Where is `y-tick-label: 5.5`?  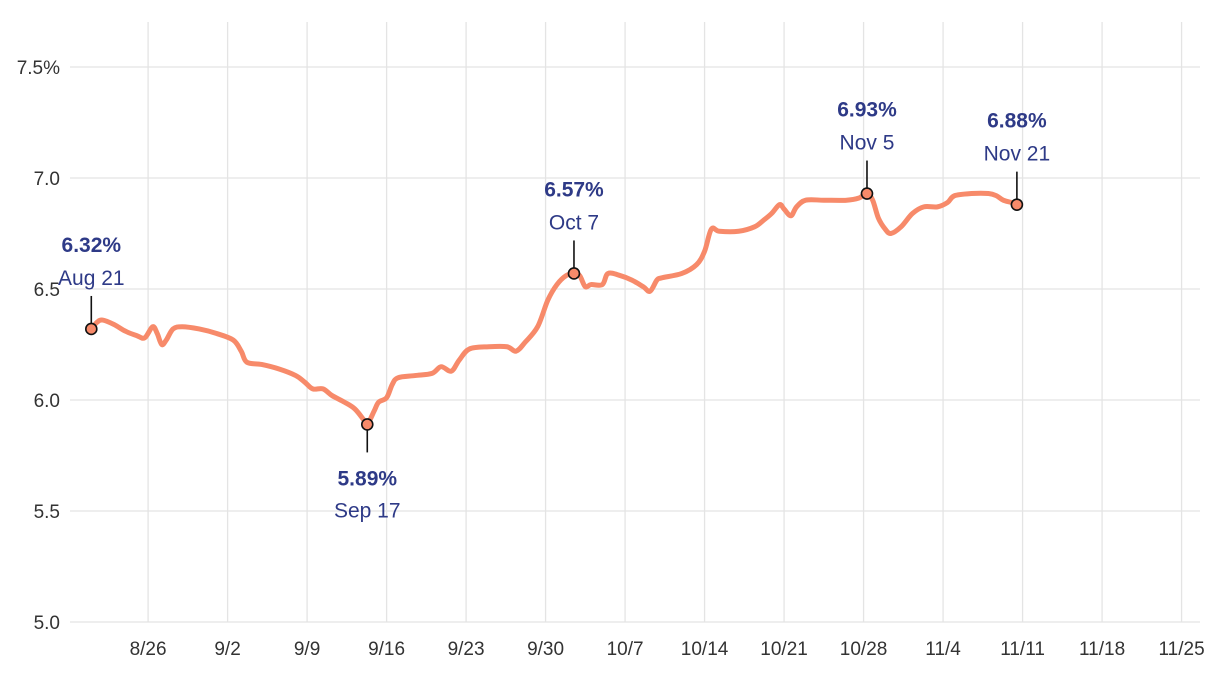
y-tick-label: 5.5 is located at coordinates (47, 512).